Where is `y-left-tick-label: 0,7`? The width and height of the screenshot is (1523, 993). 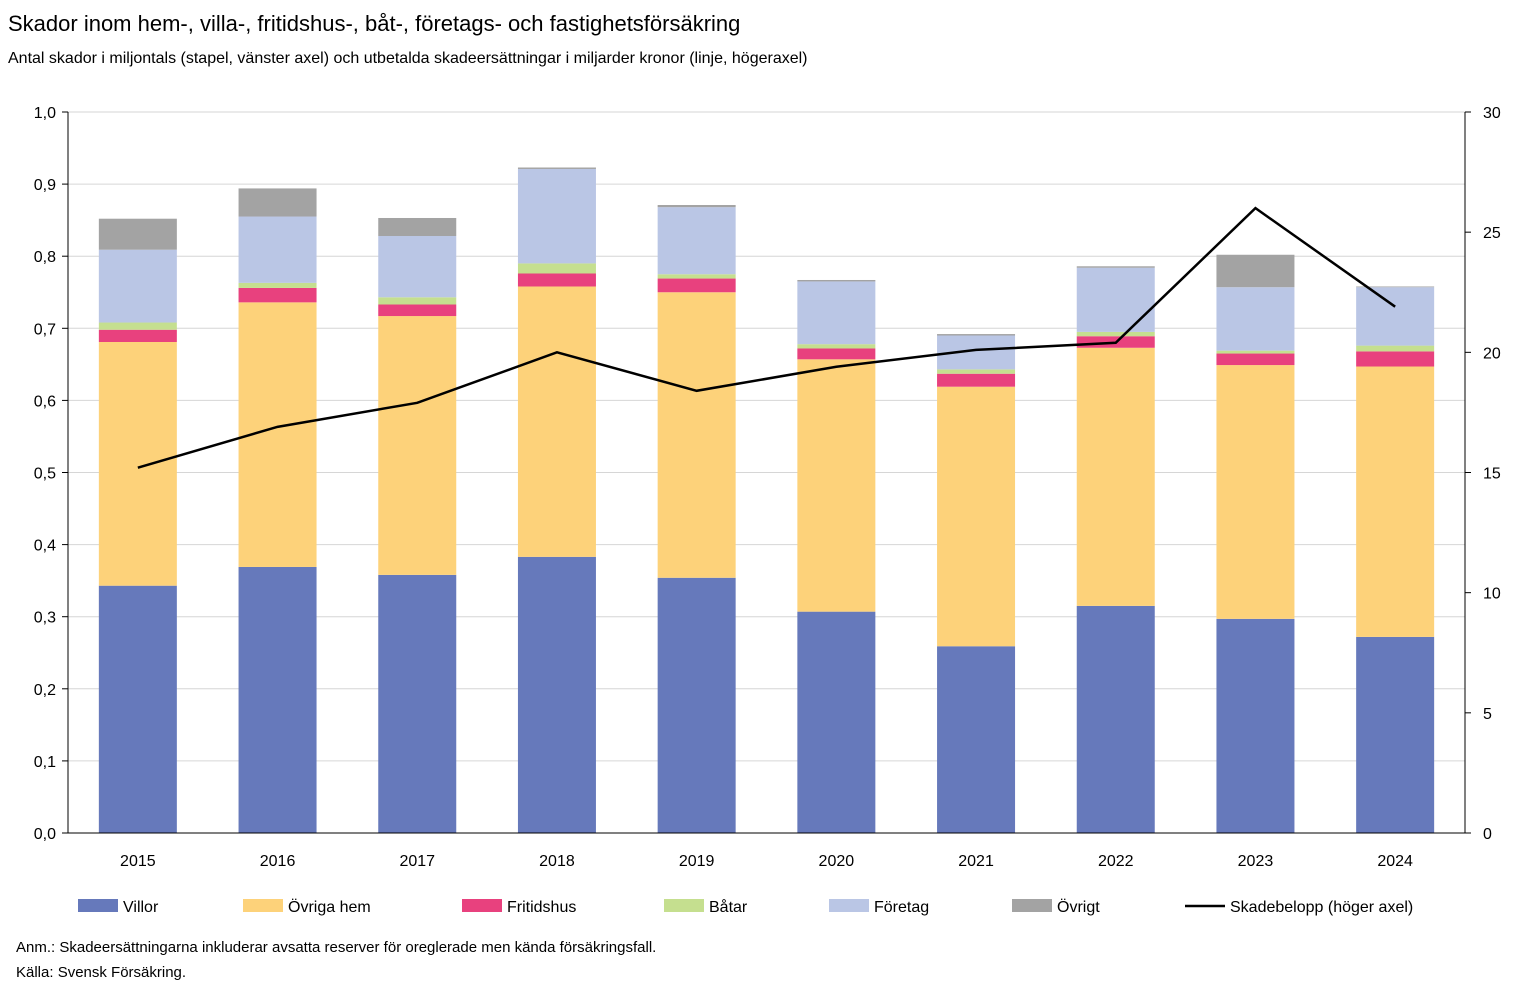
y-left-tick-label: 0,7 is located at coordinates (45, 329).